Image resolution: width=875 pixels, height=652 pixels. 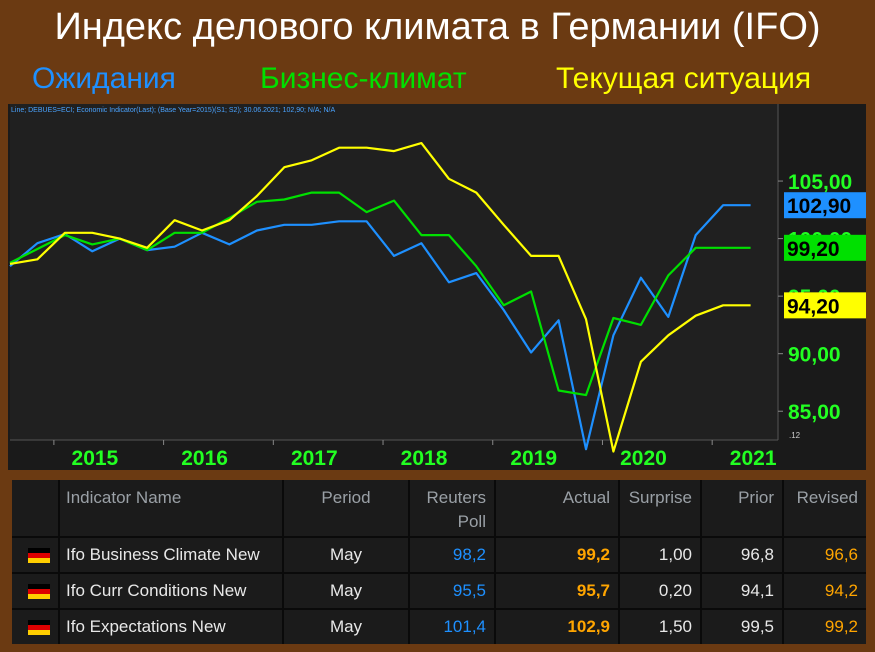 I want to click on column-header: Revised, so click(x=825, y=508).